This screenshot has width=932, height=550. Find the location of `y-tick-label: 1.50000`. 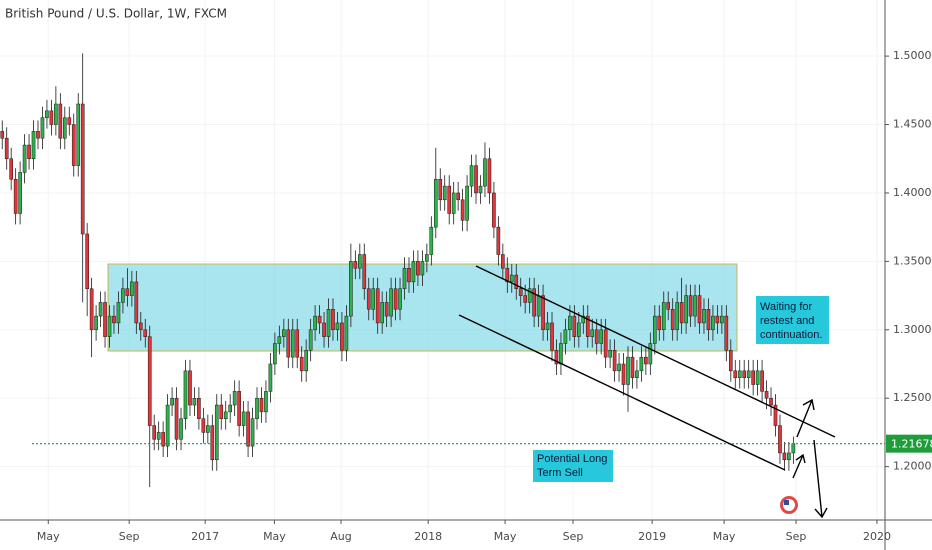

y-tick-label: 1.50000 is located at coordinates (912, 55).